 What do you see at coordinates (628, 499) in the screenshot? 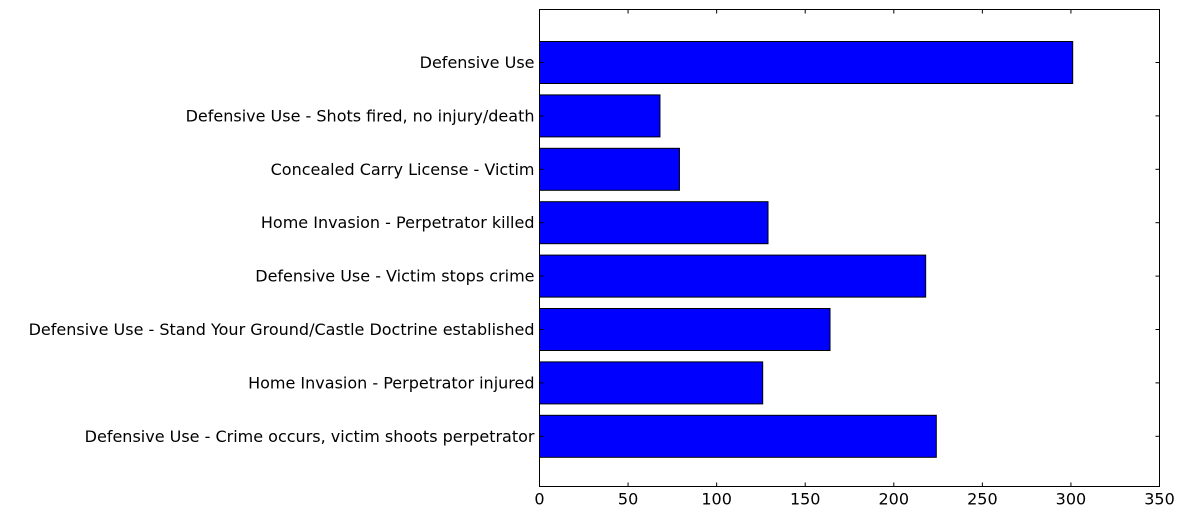
I see `x-tick-label: 50` at bounding box center [628, 499].